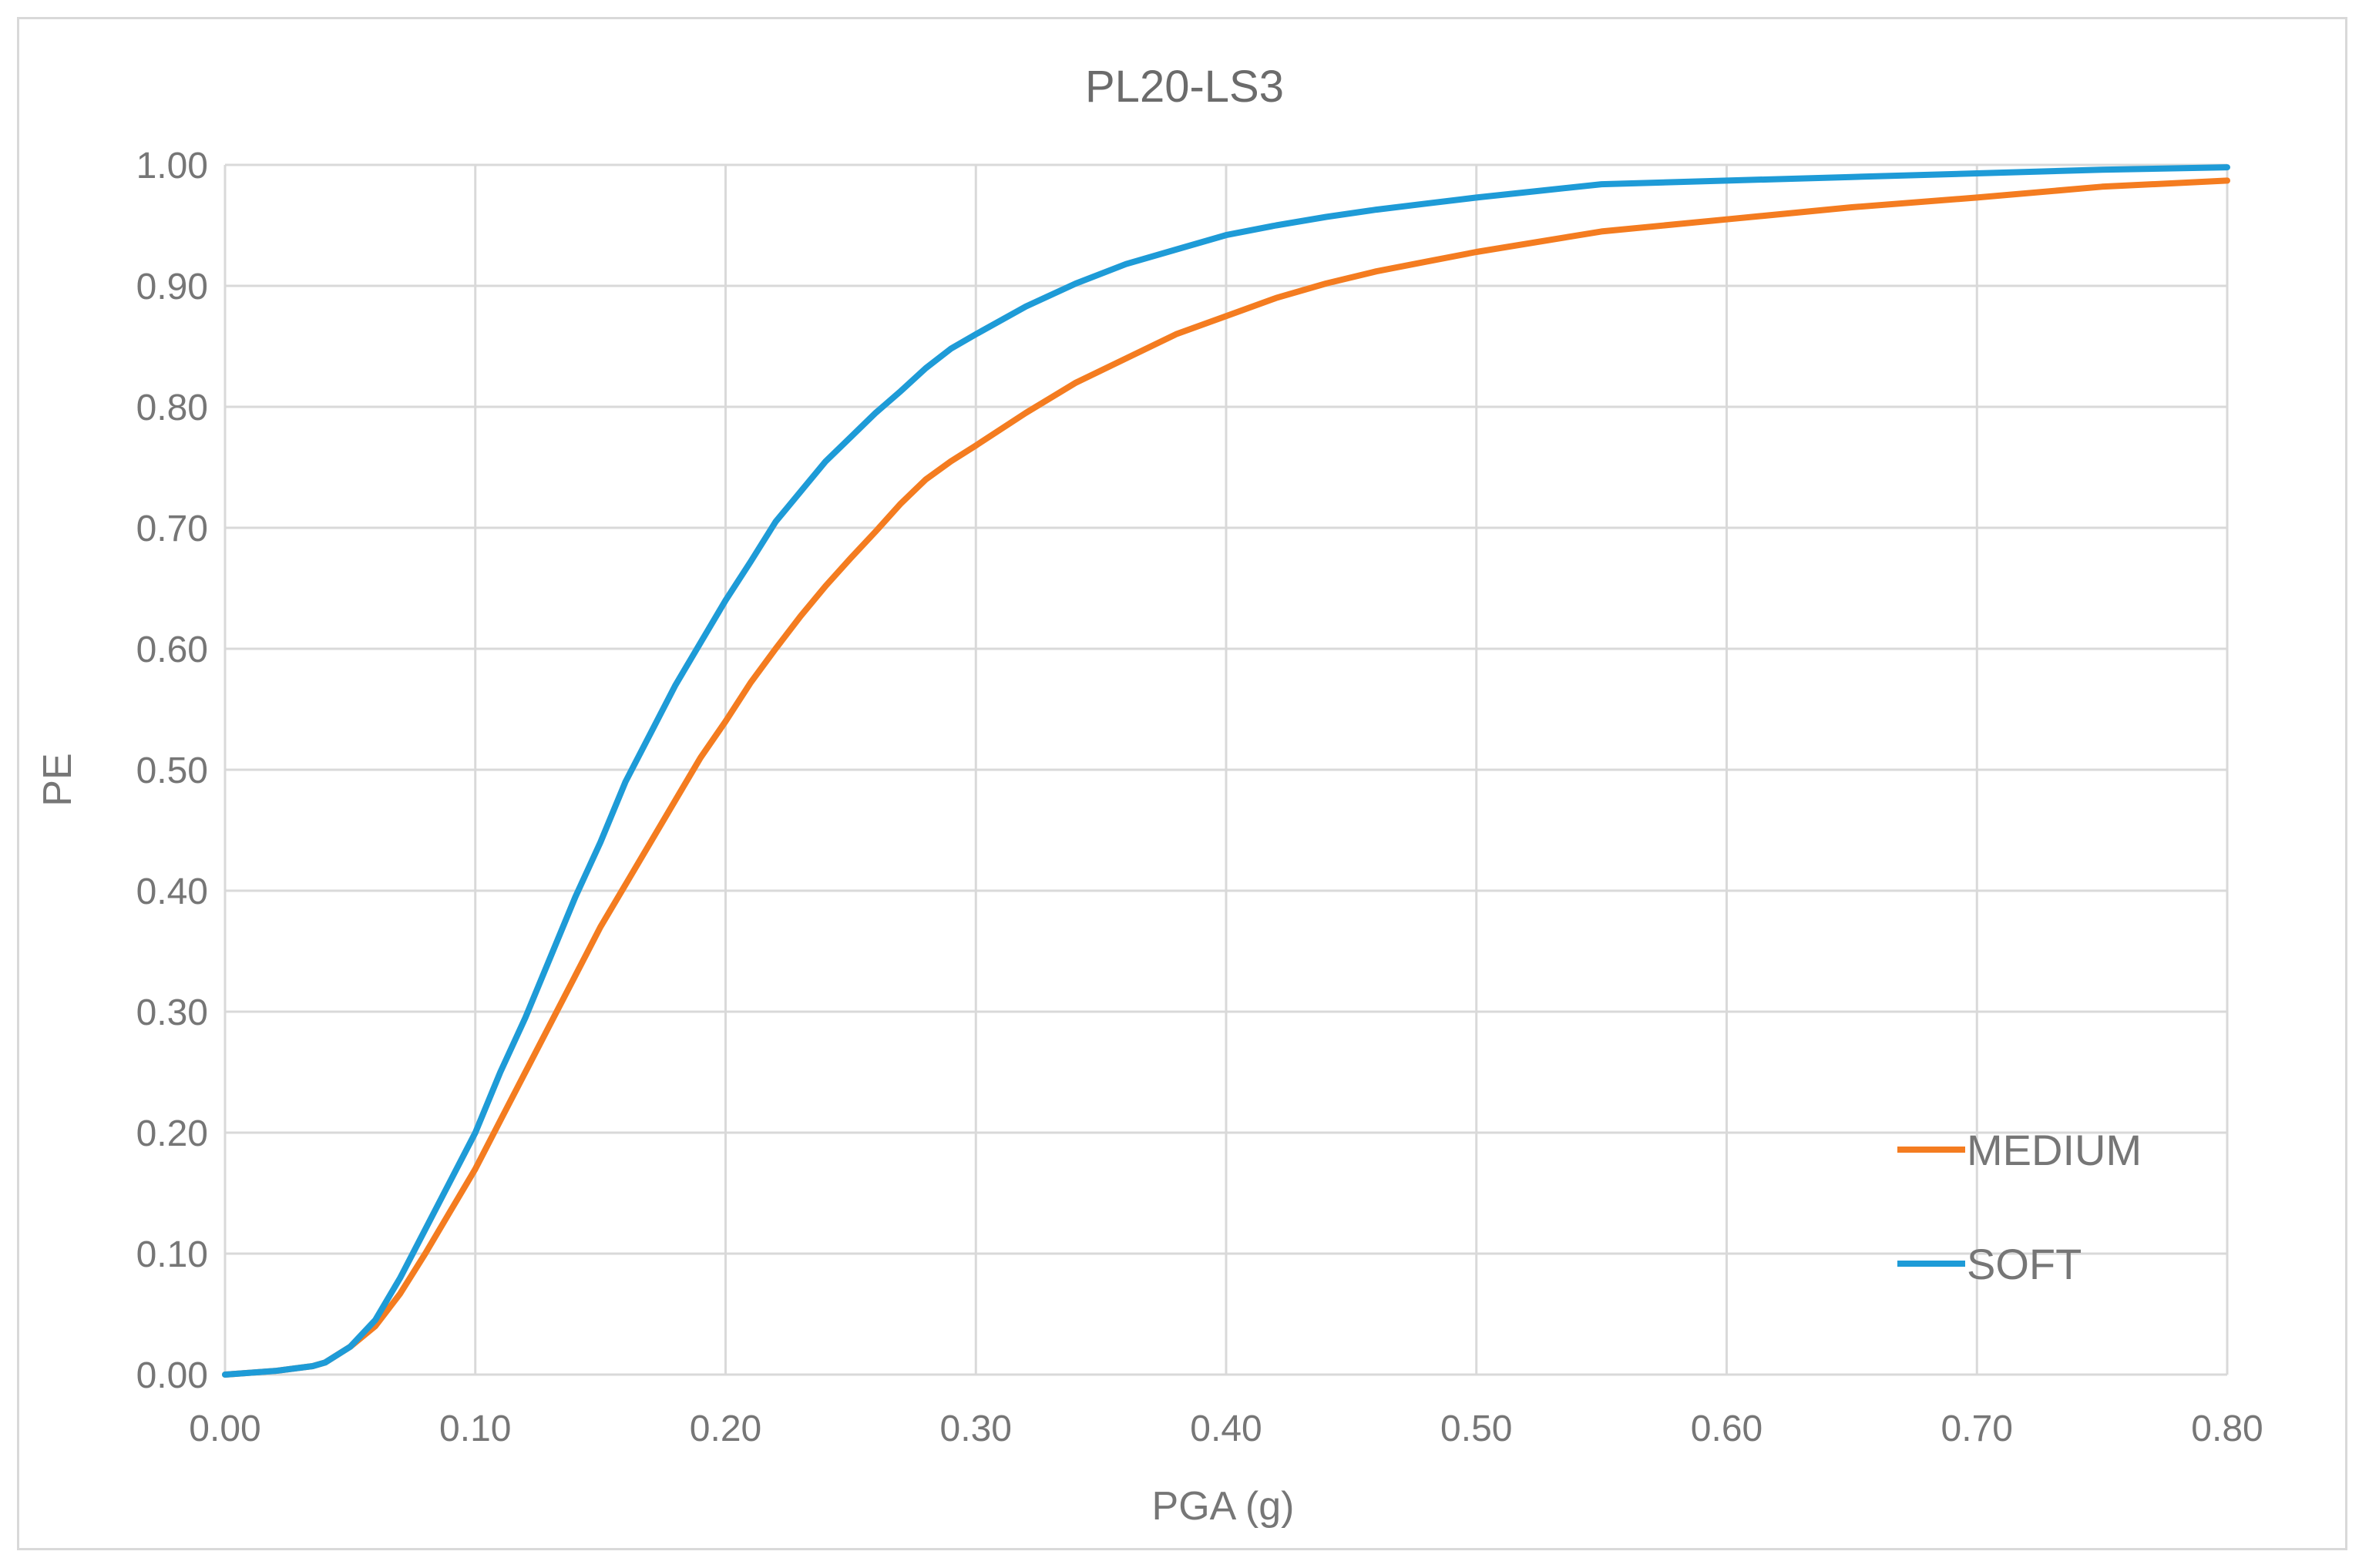 Image resolution: width=2369 pixels, height=1568 pixels. What do you see at coordinates (172, 166) in the screenshot?
I see `y-tick-label: 1.00` at bounding box center [172, 166].